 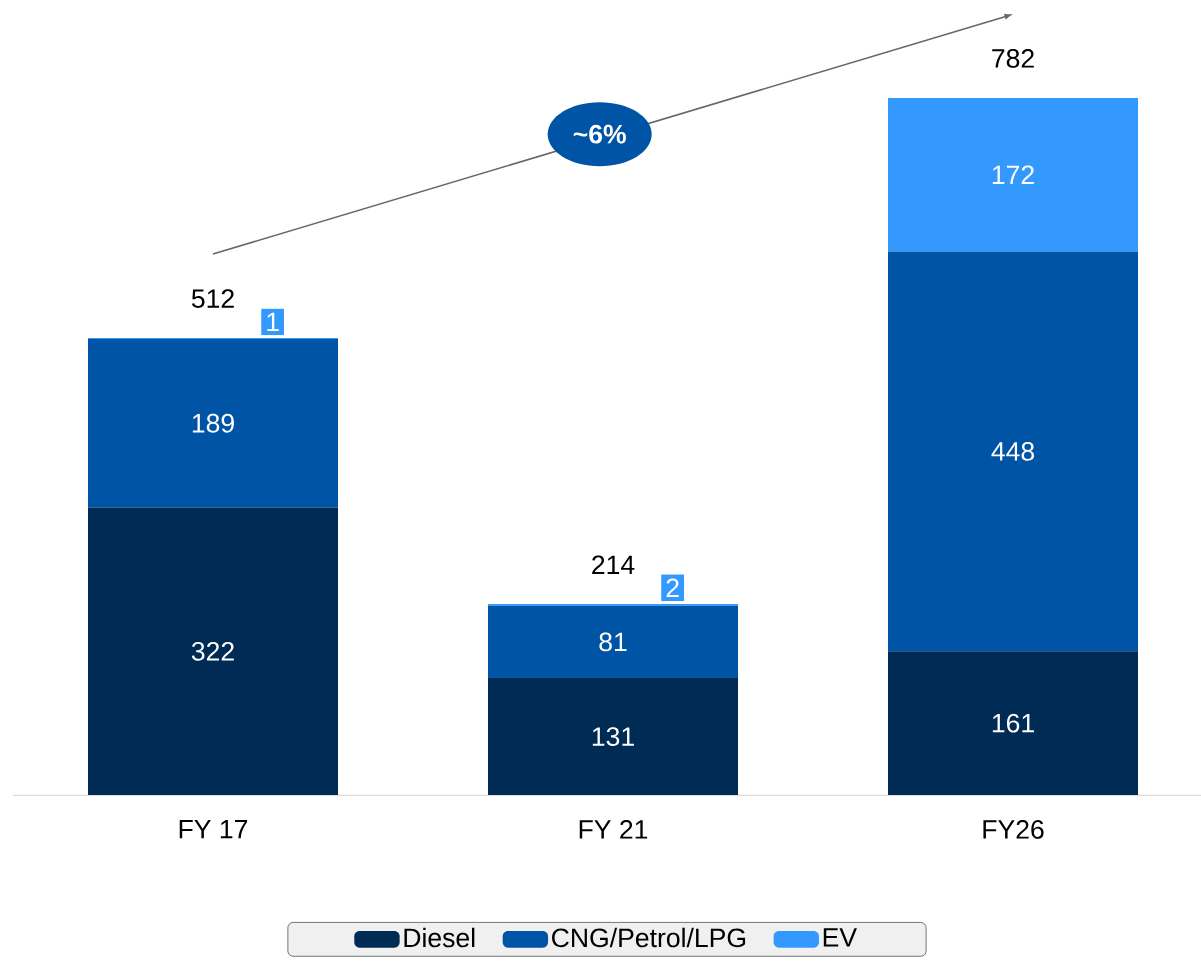 I want to click on legend-label: CNG/Petrol/LPG, so click(x=649, y=937).